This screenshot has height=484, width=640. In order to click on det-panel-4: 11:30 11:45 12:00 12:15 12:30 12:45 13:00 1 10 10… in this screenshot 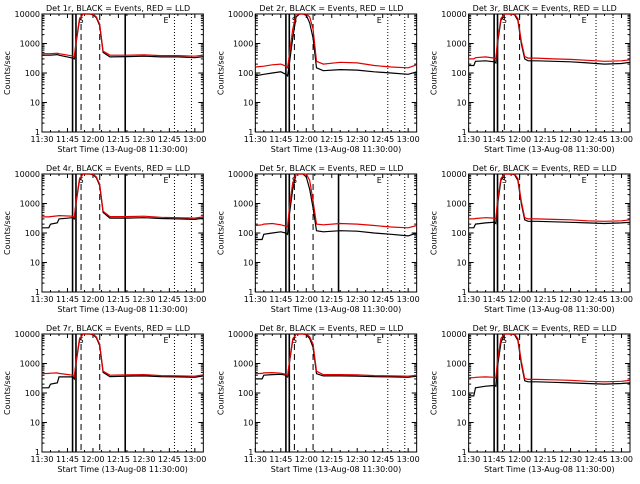, I will do `click(104, 239)`.